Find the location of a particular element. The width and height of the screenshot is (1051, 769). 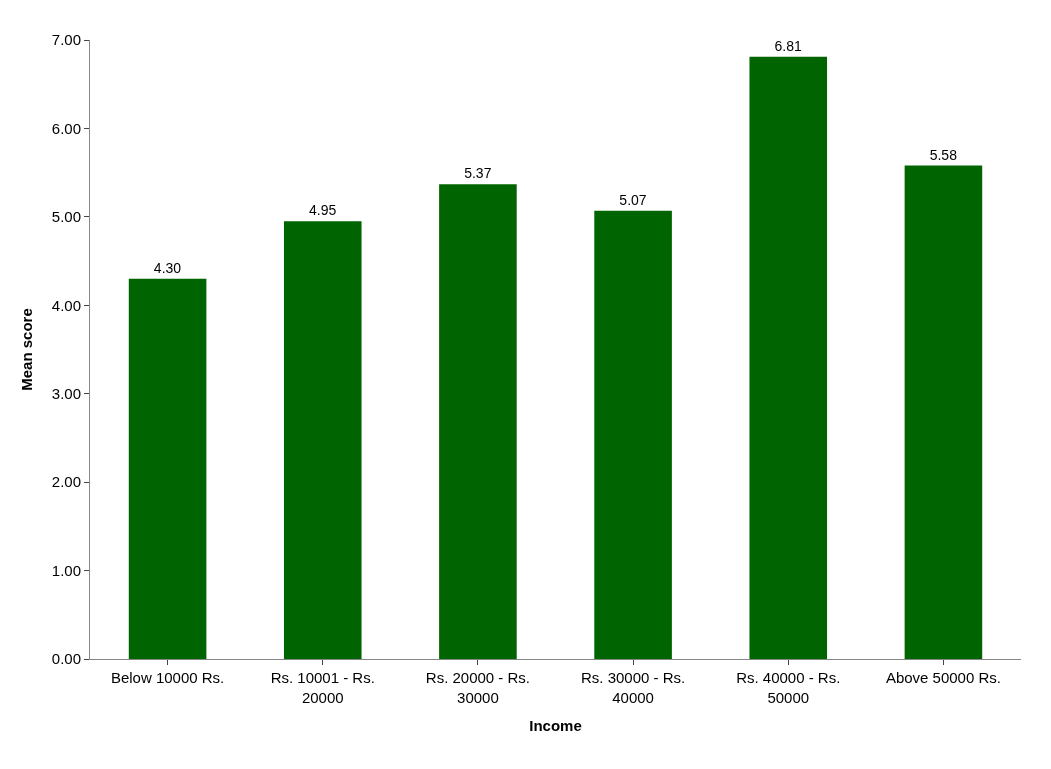

y-tick-label: 4.00 is located at coordinates (66, 305).